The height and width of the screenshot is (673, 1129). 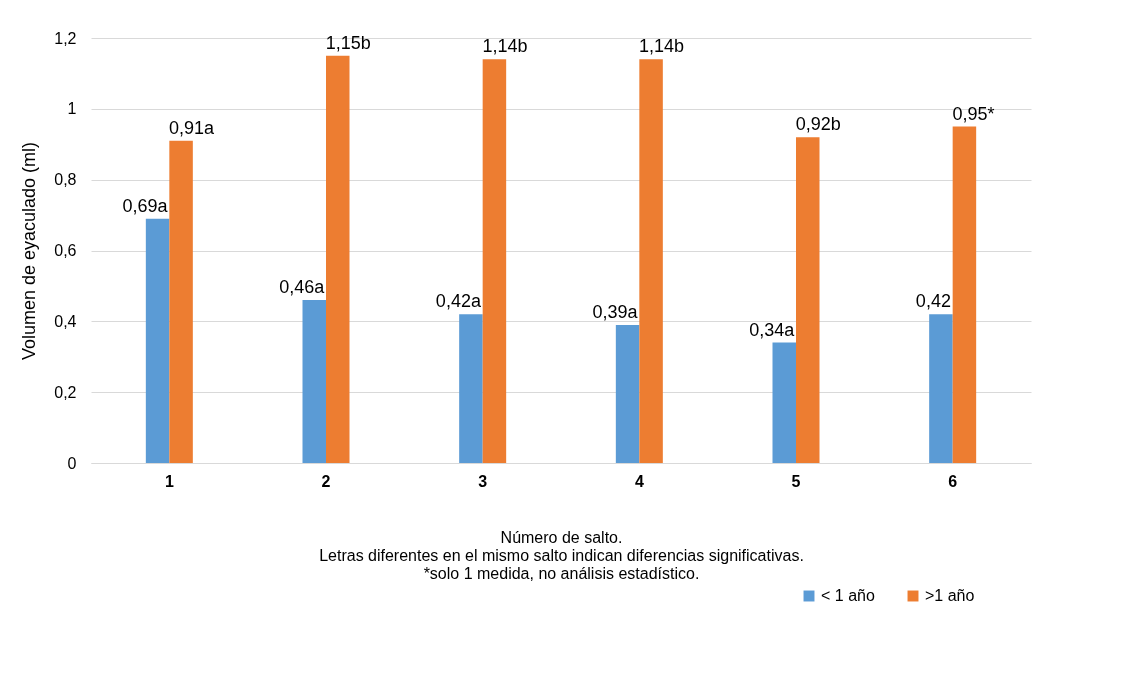 What do you see at coordinates (326, 481) in the screenshot?
I see `x-tick-label: 2` at bounding box center [326, 481].